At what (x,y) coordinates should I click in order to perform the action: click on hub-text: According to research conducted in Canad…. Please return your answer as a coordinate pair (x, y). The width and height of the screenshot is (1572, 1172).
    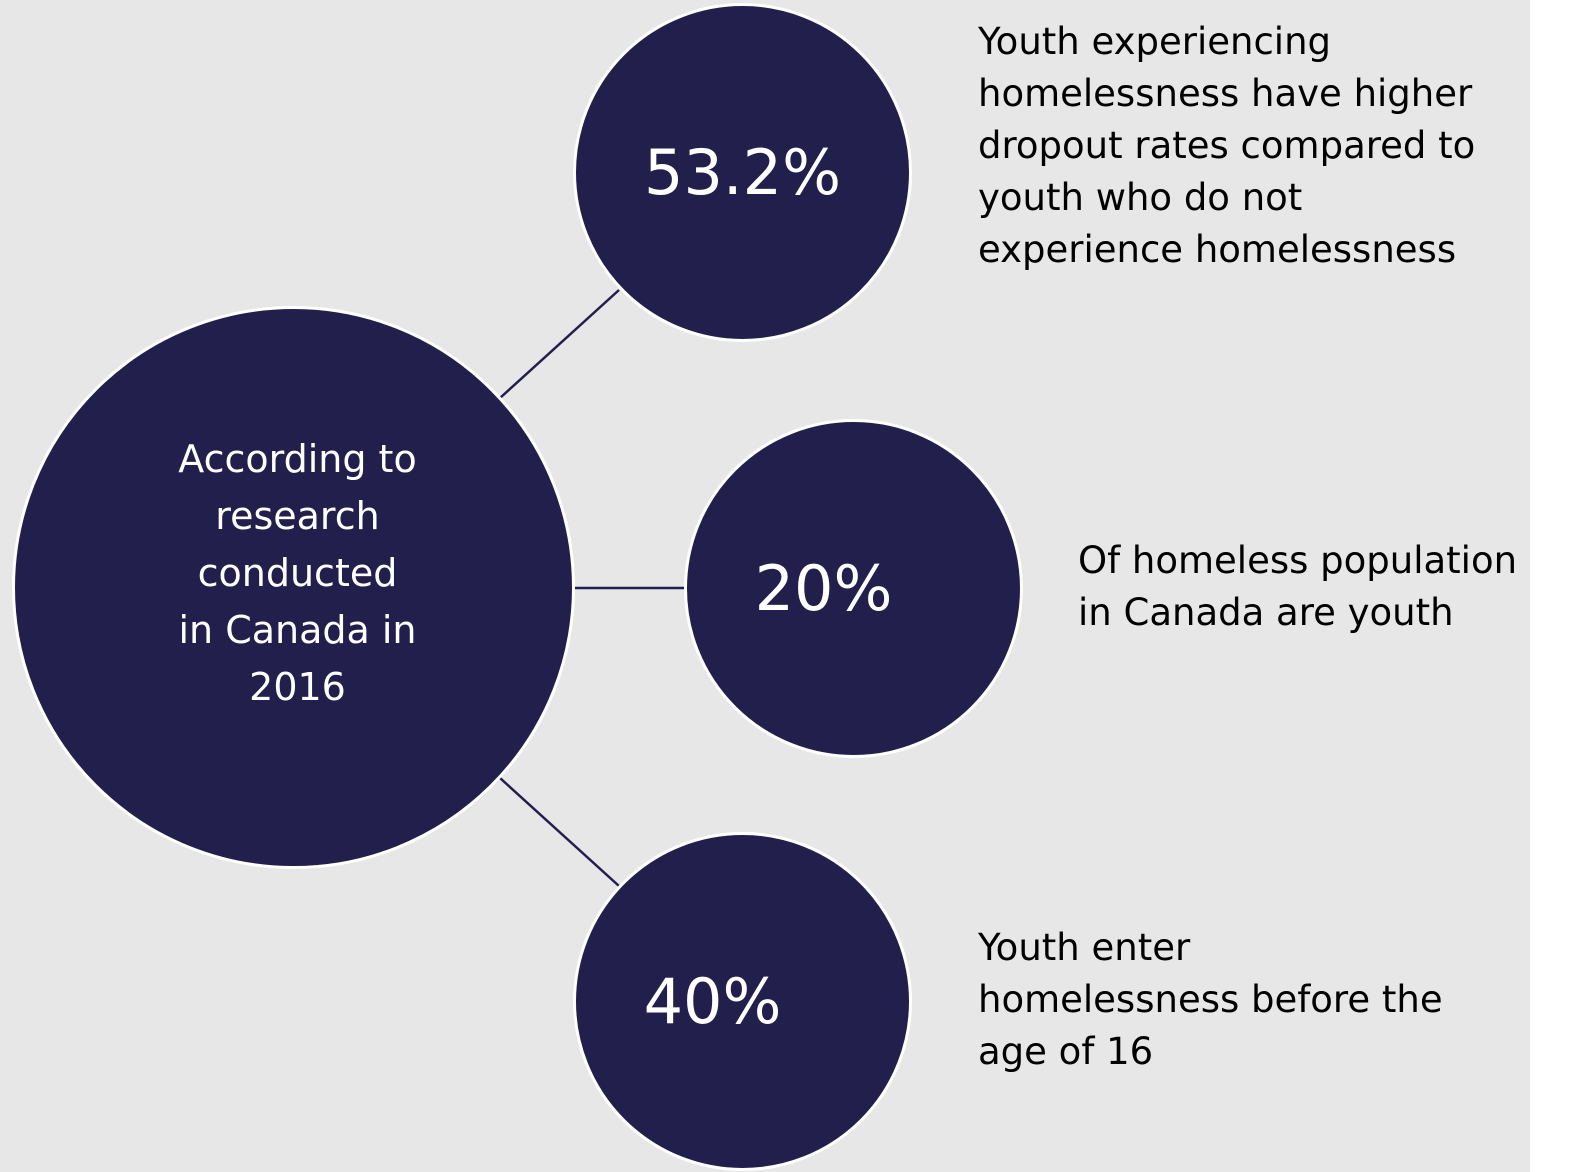
    Looking at the image, I should click on (297, 573).